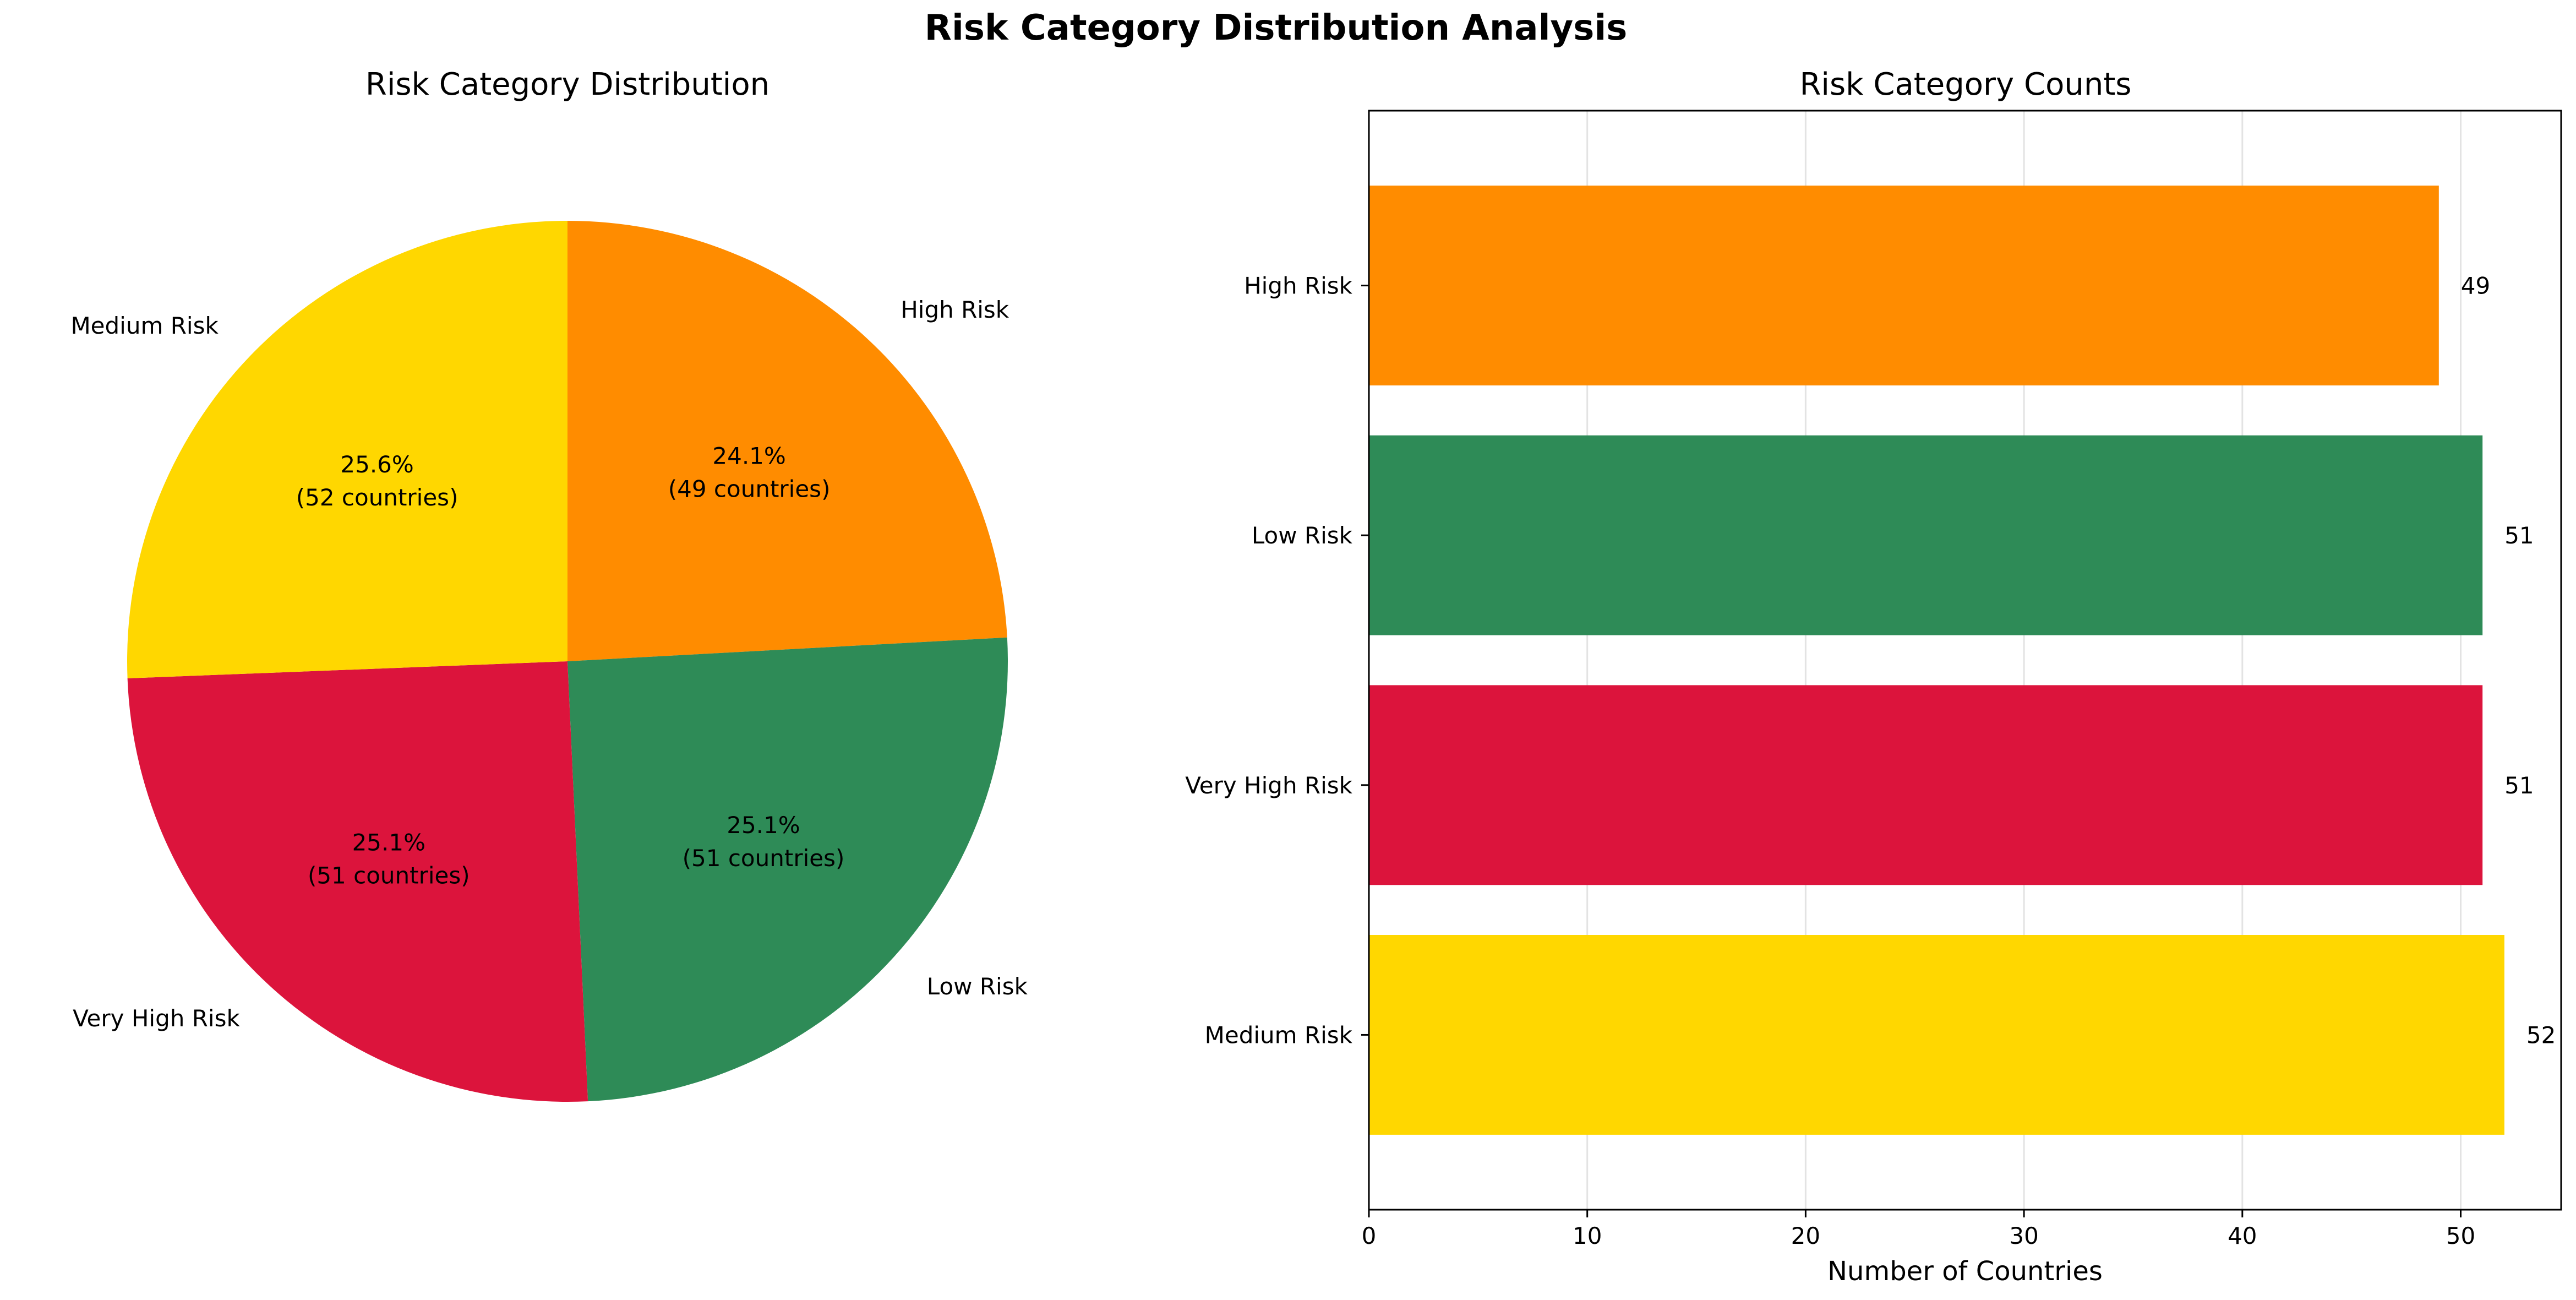 This screenshot has height=1300, width=2576. Describe the element at coordinates (1806, 1235) in the screenshot. I see `bar-x-tick-label-20: 20` at that location.